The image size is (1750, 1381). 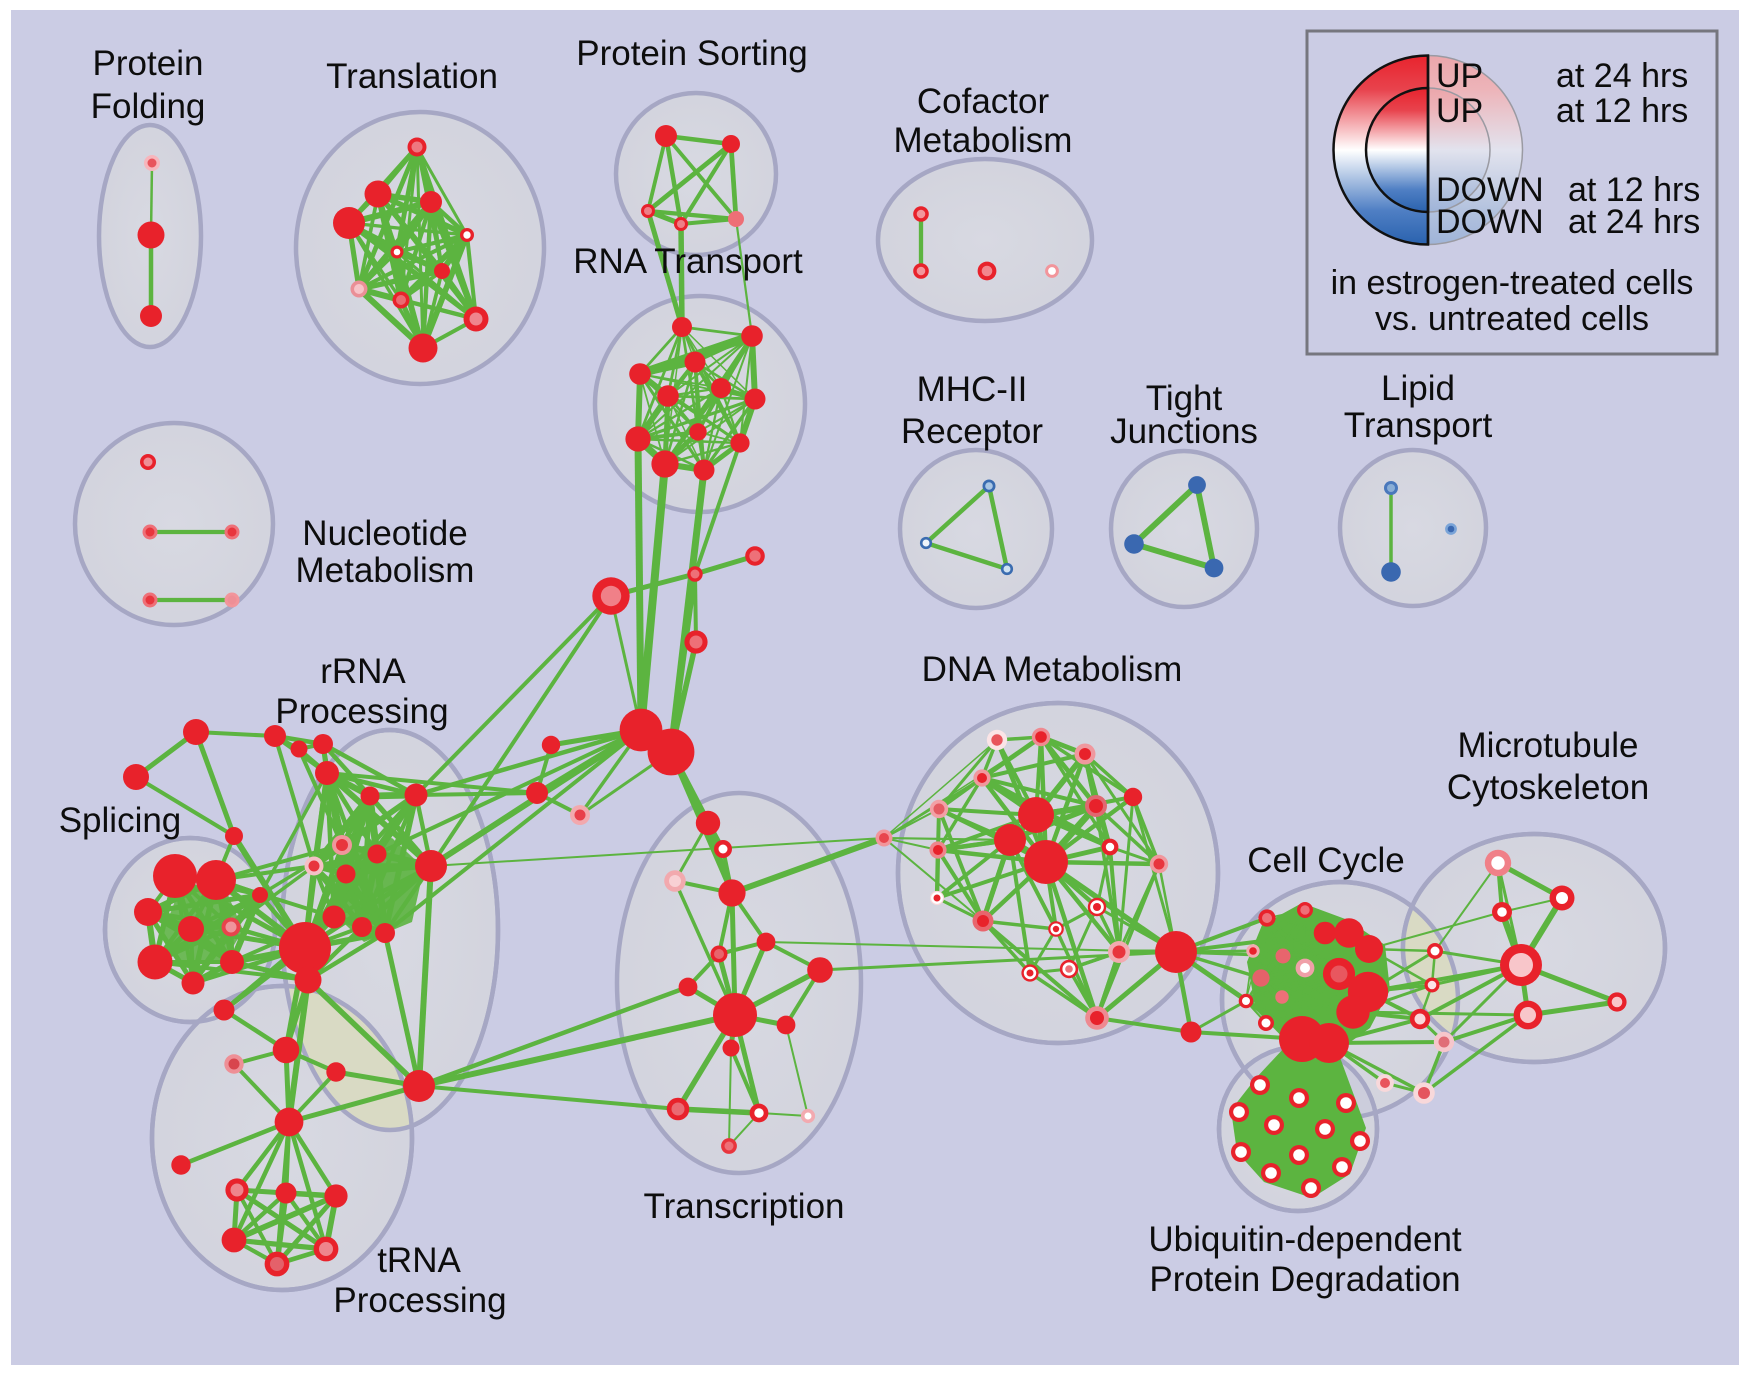 What do you see at coordinates (1052, 669) in the screenshot?
I see `svg-text: DNA Metabolism` at bounding box center [1052, 669].